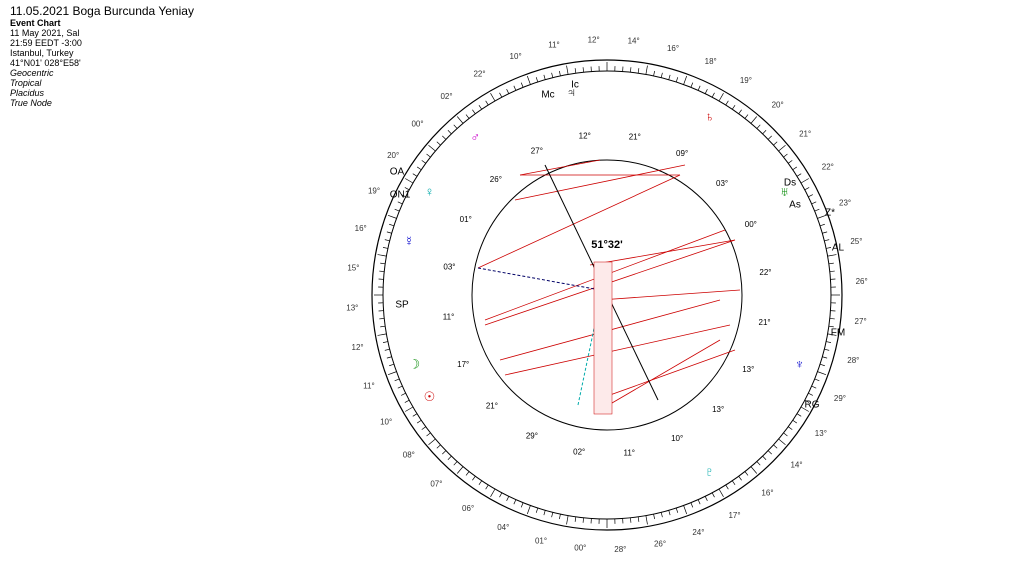 Image resolution: width=1024 pixels, height=566 pixels. Describe the element at coordinates (734, 515) in the screenshot. I see `outer-degree: 17°` at that location.